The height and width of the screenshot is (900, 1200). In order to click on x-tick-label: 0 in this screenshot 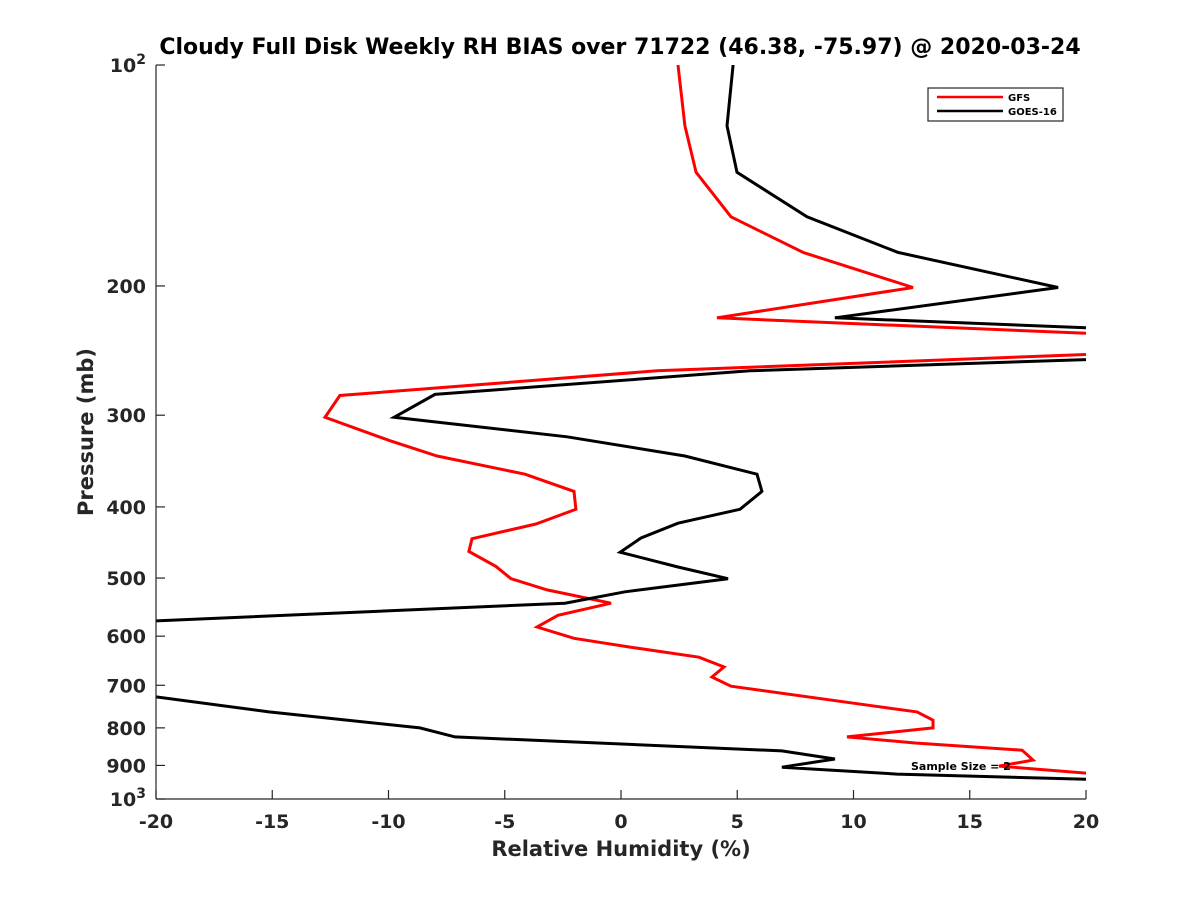, I will do `click(620, 822)`.